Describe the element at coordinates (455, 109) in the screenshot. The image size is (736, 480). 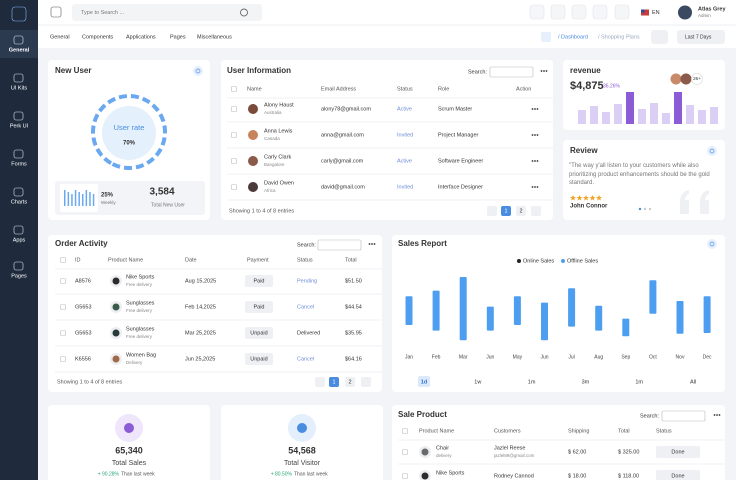
I see `user-role: Scrum Master` at that location.